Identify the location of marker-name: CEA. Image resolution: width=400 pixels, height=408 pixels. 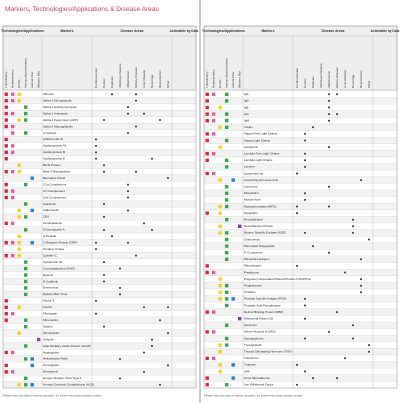
(46, 217).